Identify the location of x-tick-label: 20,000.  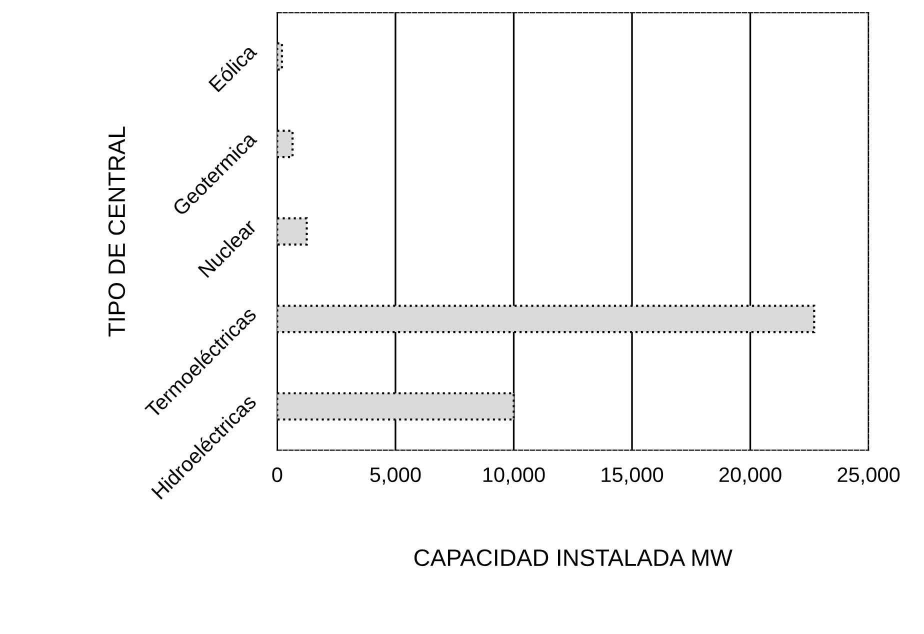
(750, 476).